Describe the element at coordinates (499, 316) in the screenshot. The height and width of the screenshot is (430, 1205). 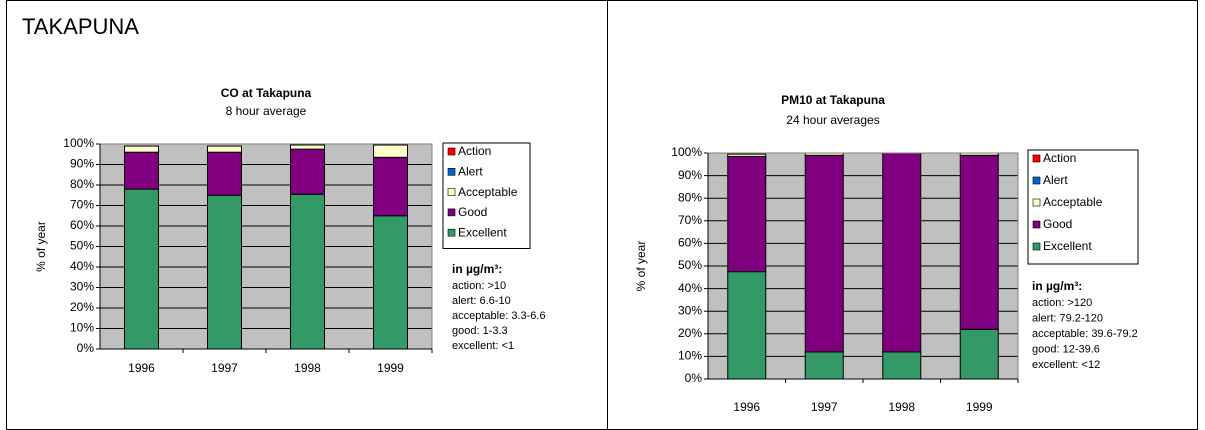
I see `note: acceptable: 3.3-6.6` at that location.